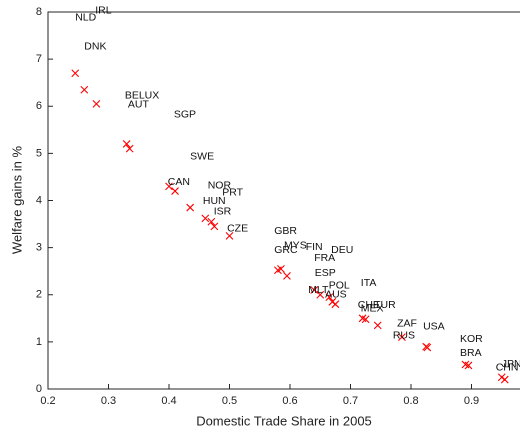  What do you see at coordinates (295, 246) in the screenshot?
I see `point-label: MYS` at bounding box center [295, 246].